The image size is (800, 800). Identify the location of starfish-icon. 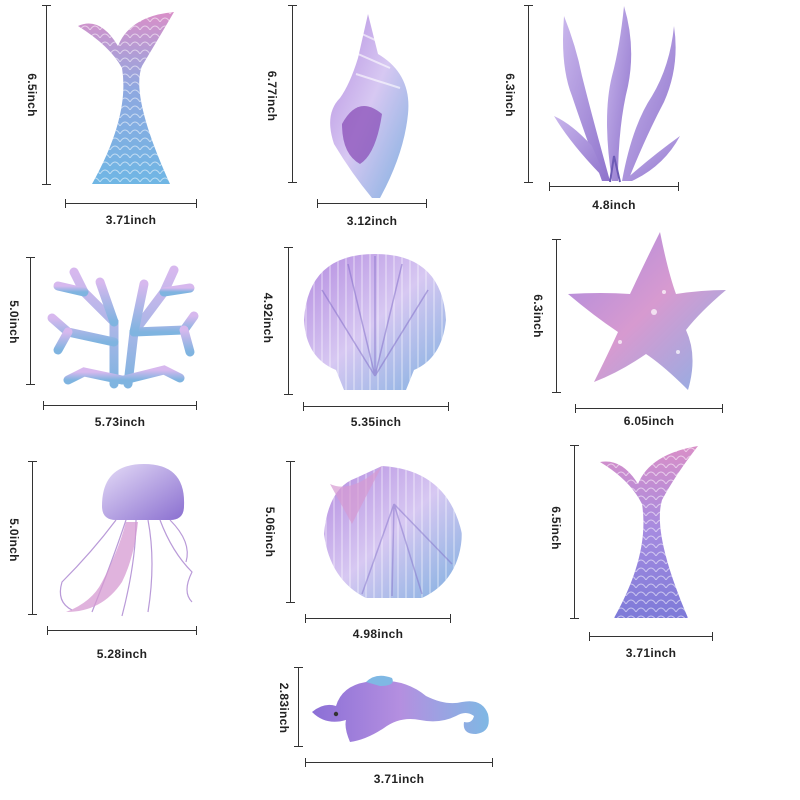
(647, 312).